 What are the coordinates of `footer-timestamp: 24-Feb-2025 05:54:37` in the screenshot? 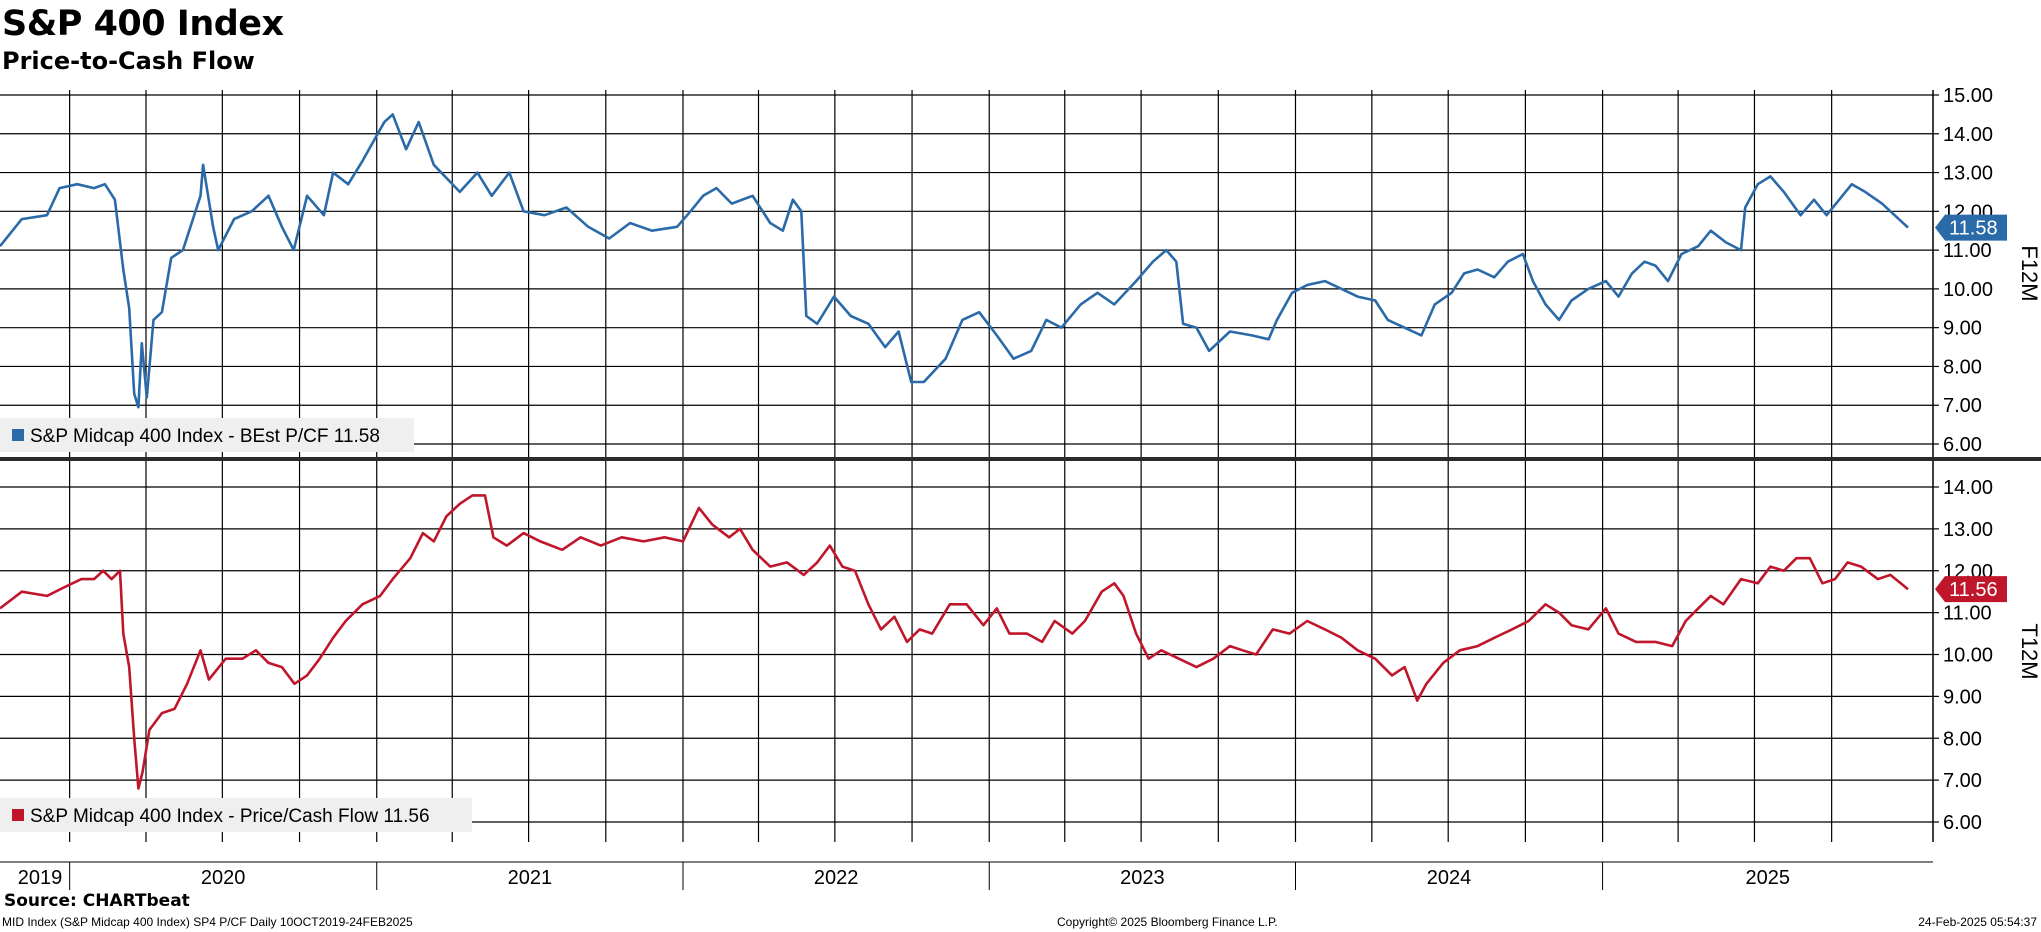 It's located at (1977, 922).